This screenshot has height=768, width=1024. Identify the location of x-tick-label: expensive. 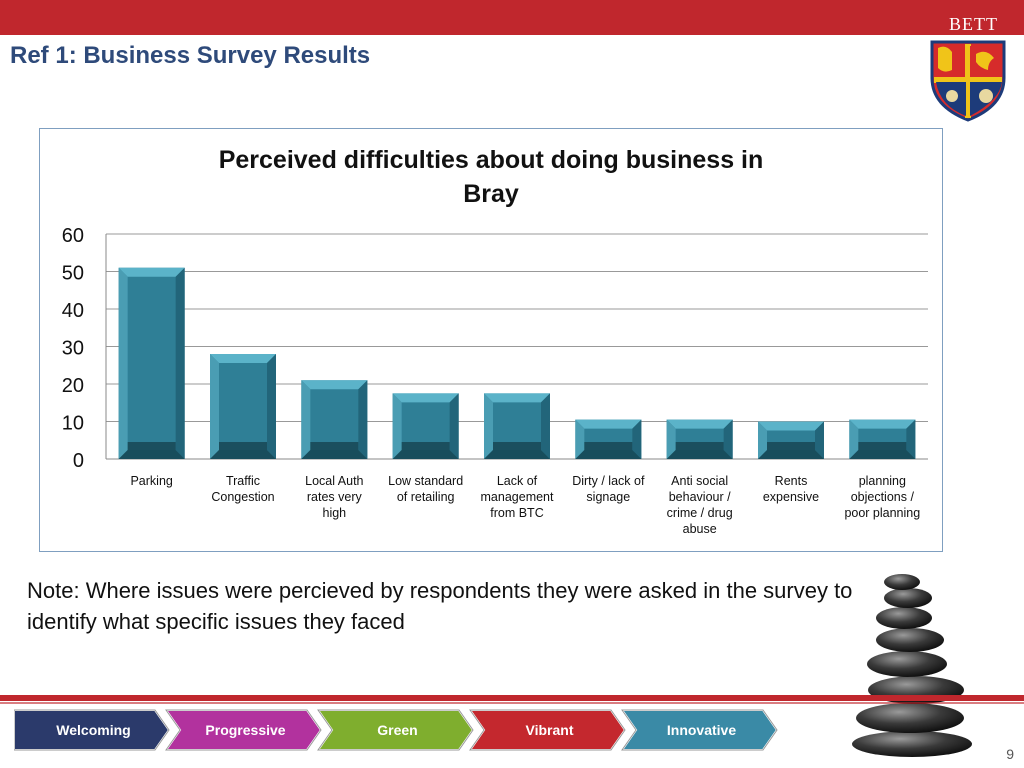
(791, 497).